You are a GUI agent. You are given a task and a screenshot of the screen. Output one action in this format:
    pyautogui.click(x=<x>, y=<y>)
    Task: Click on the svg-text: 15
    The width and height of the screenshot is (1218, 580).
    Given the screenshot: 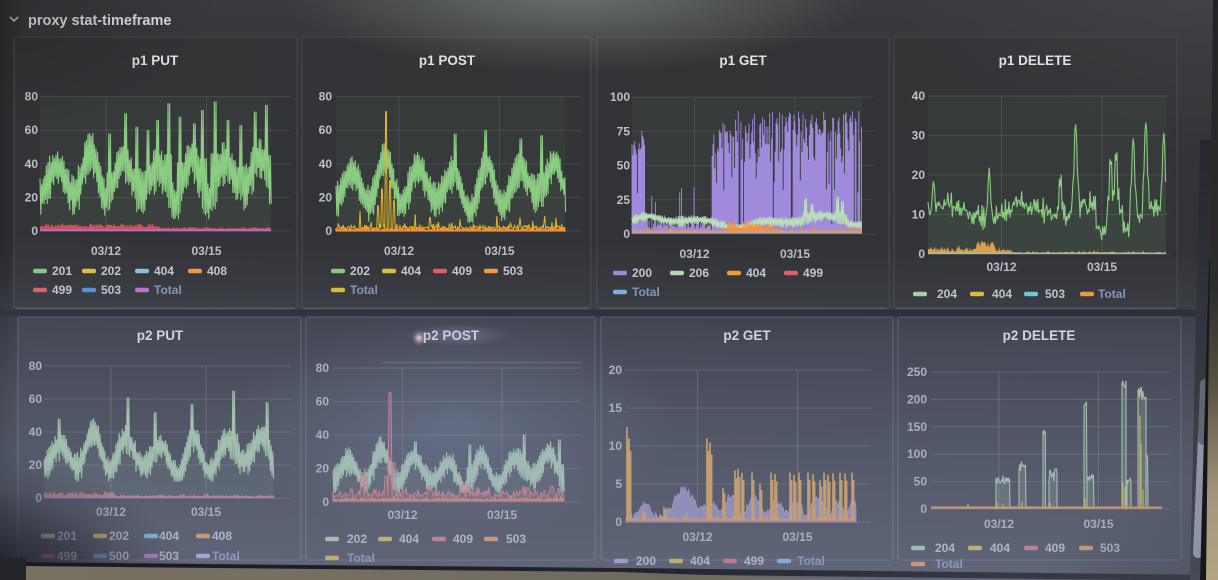 What is the action you would take?
    pyautogui.click(x=616, y=408)
    